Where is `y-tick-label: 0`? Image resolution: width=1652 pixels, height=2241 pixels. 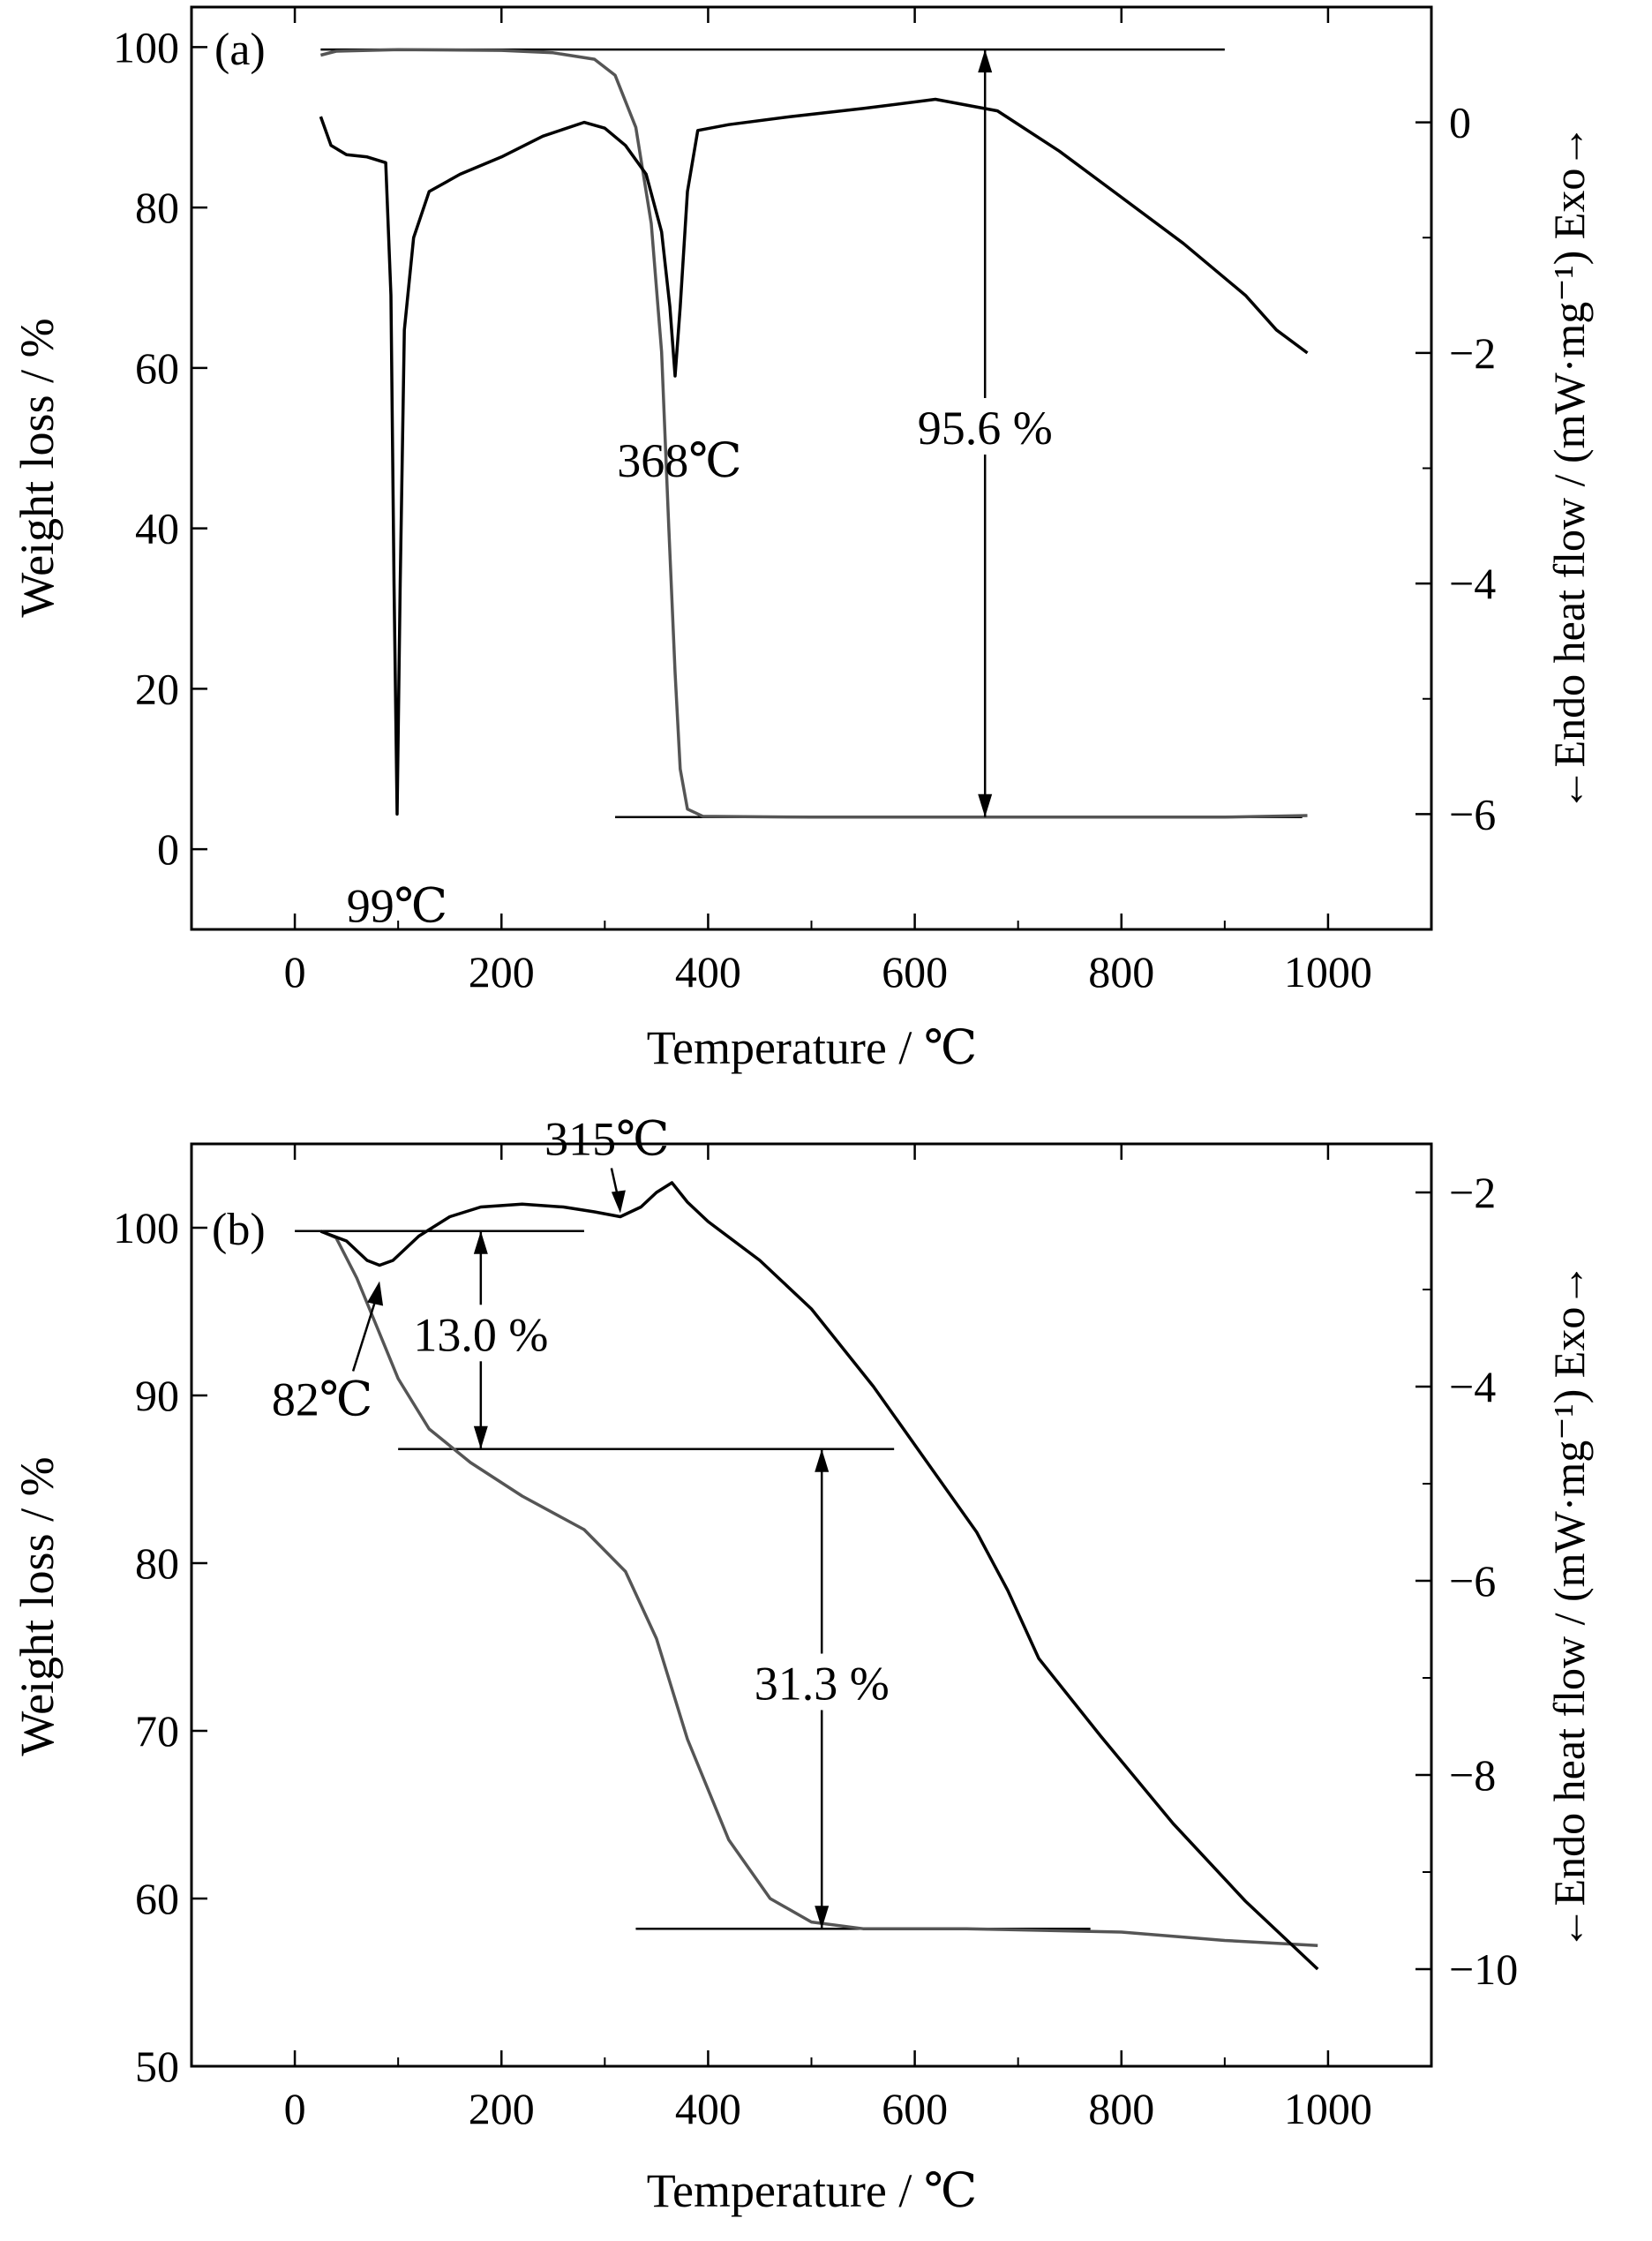 y-tick-label: 0 is located at coordinates (168, 849).